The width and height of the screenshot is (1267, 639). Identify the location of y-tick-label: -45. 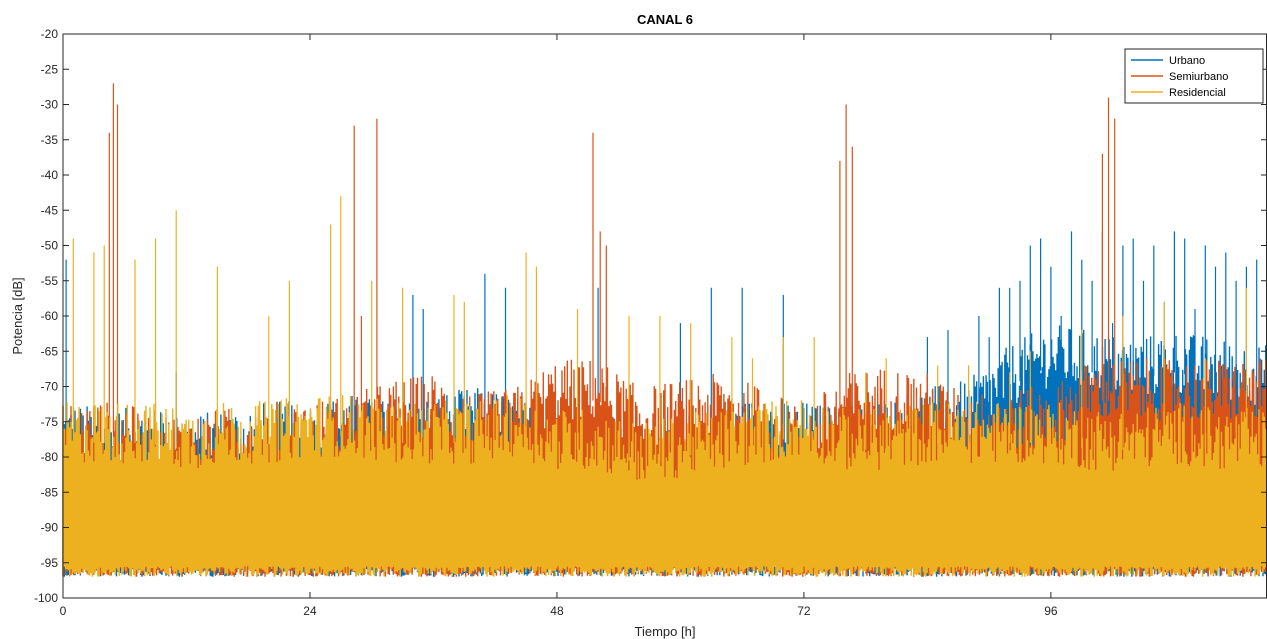
(50, 210).